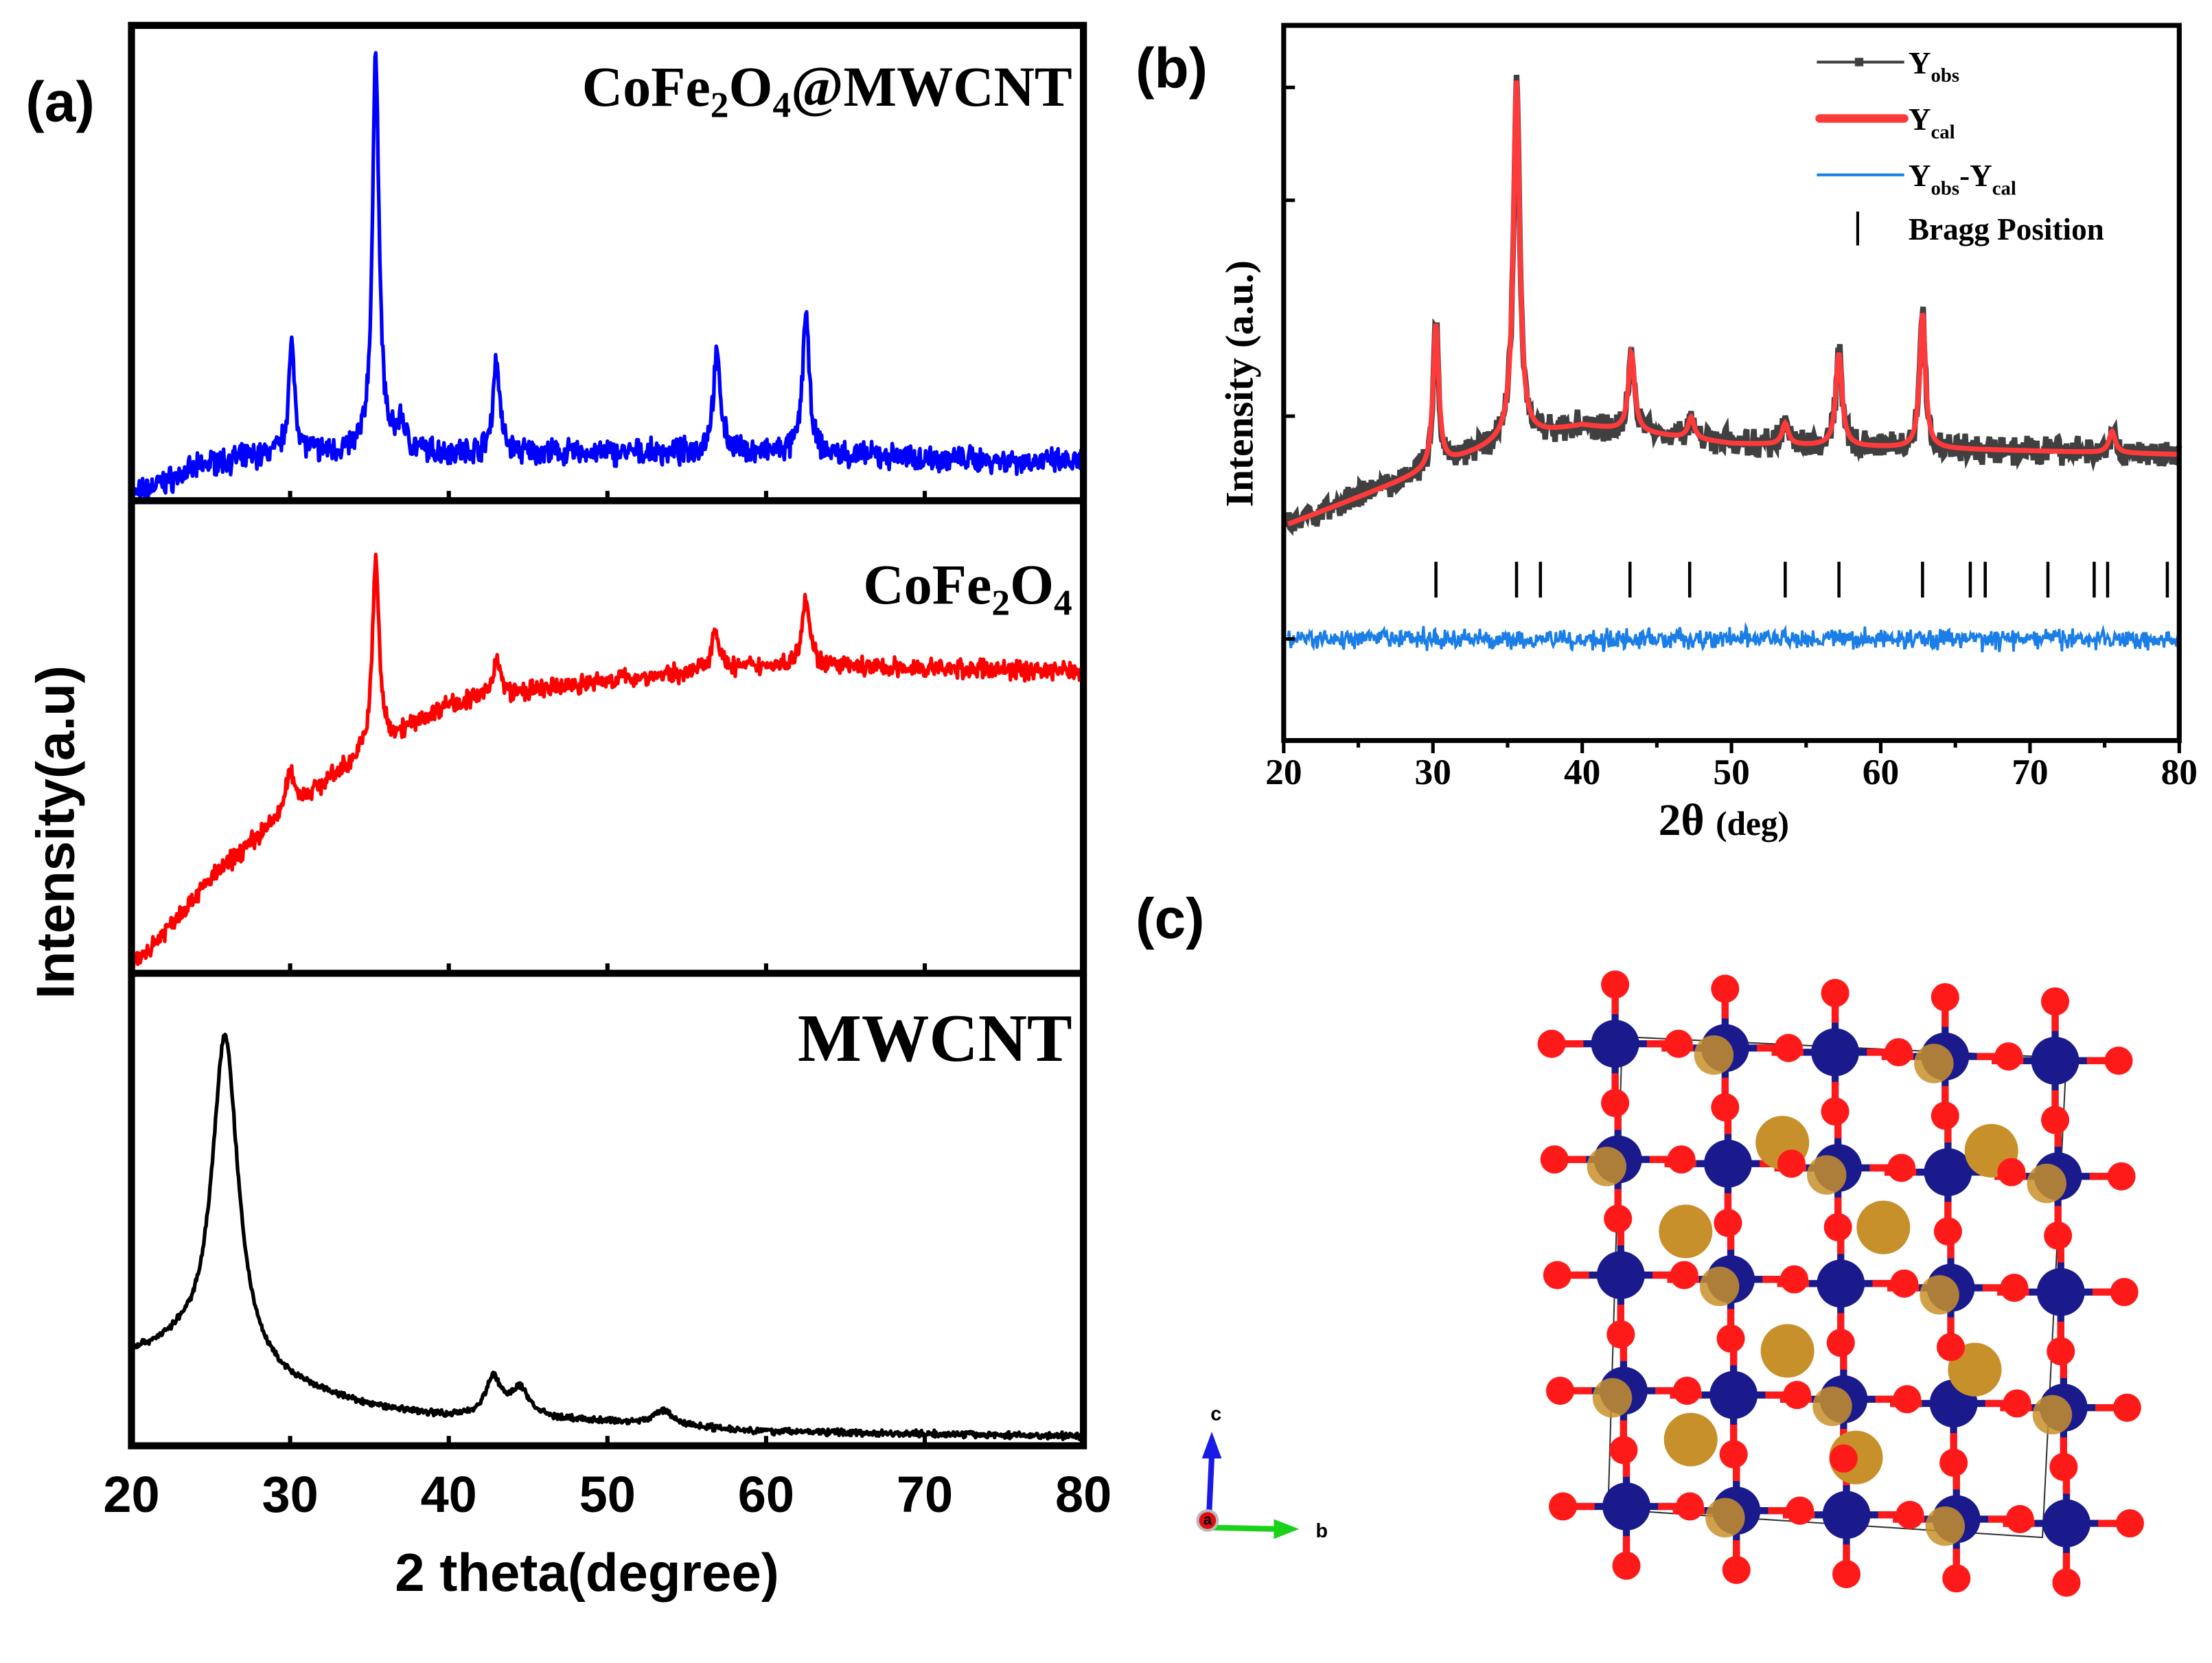  I want to click on crystal-structure, so click(1840, 1283).